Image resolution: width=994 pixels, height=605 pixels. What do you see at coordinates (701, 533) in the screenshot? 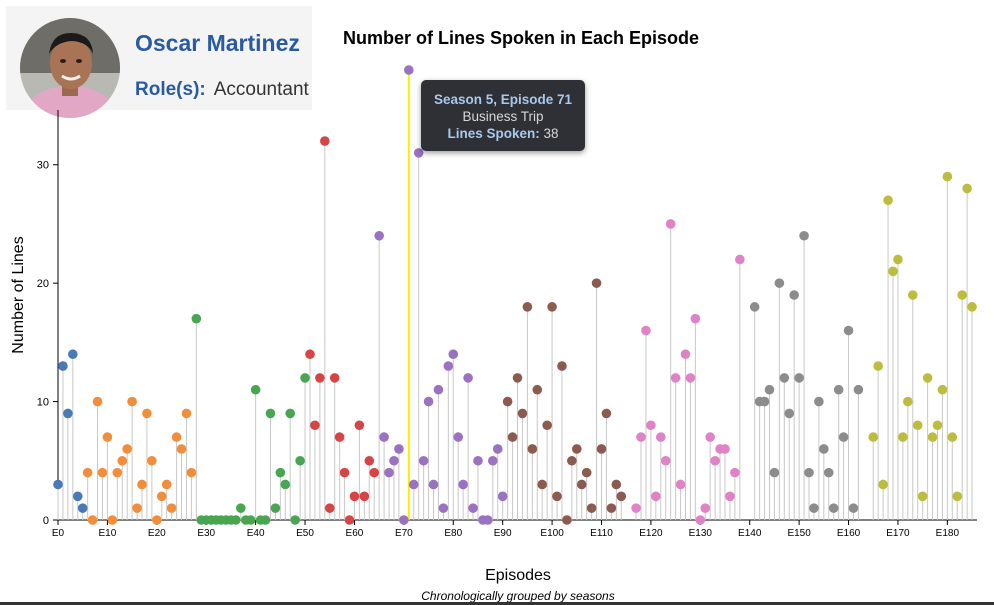
I see `x-tick-label: E130` at bounding box center [701, 533].